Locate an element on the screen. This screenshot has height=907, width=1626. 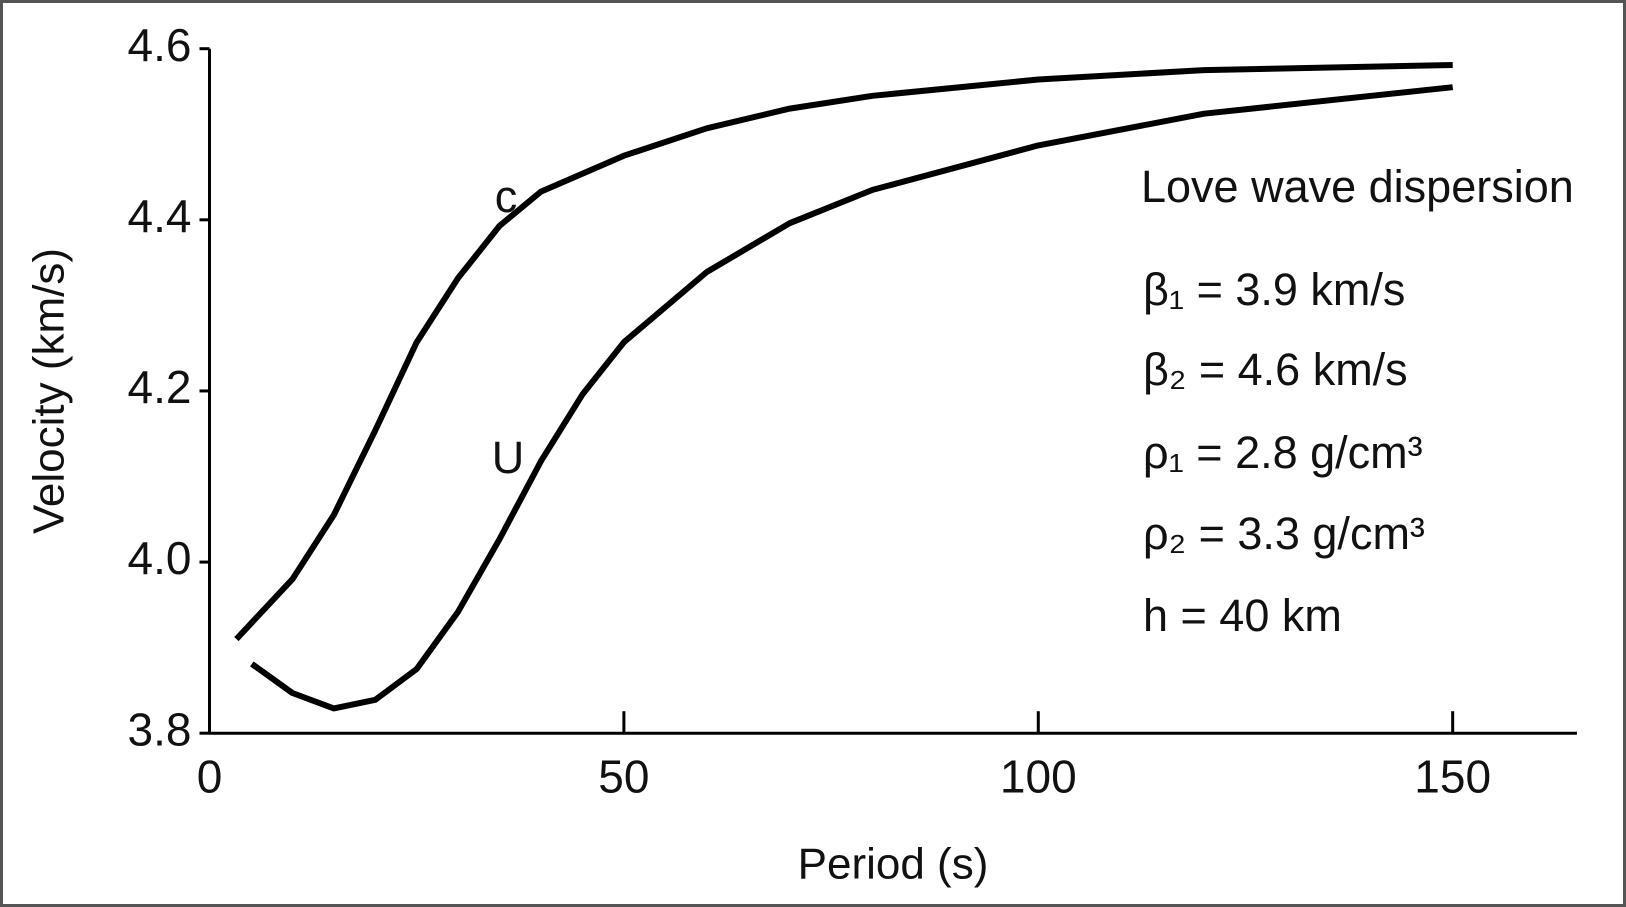
annotation: Love wave dispersion is located at coordinates (1357, 186).